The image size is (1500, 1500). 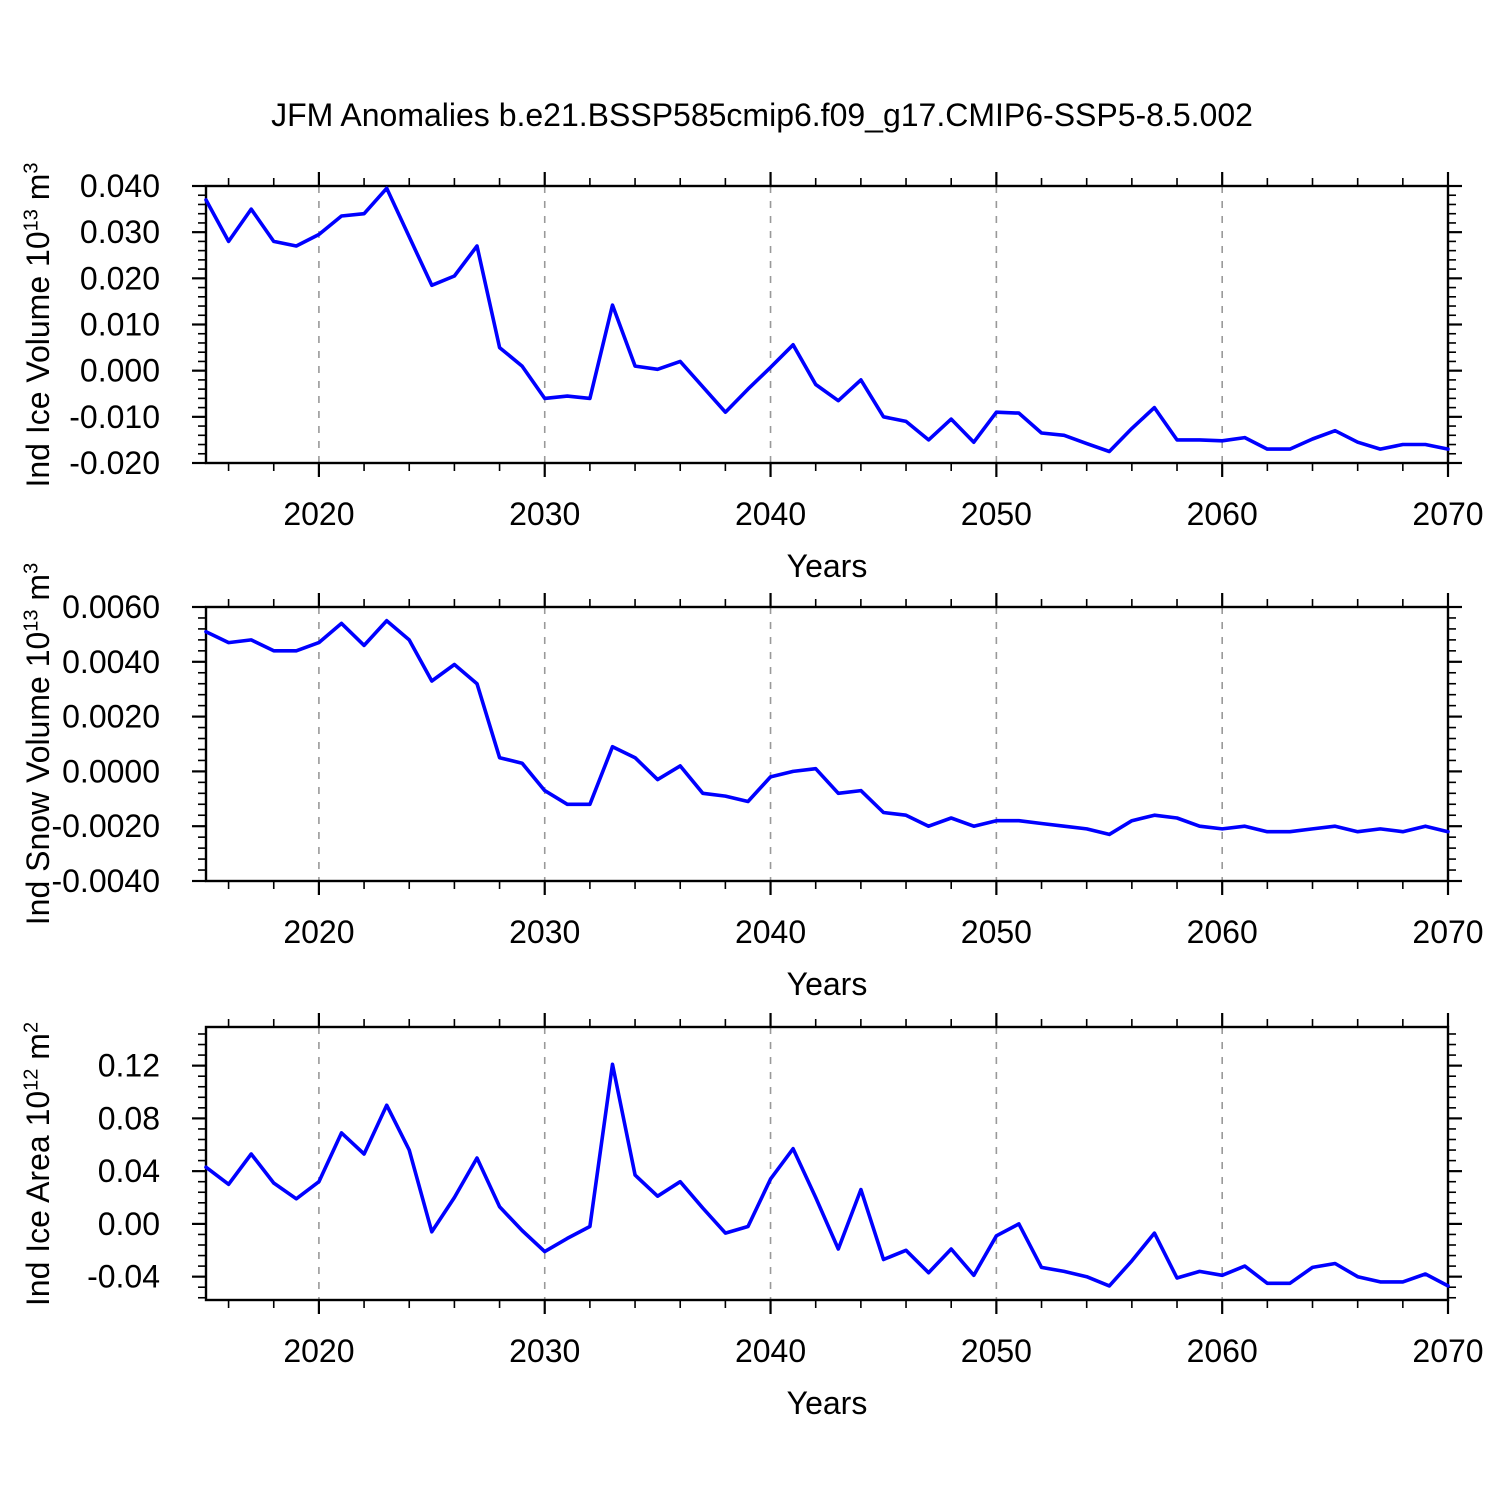 I want to click on y-tick-label: 0.04, so click(x=129, y=1171).